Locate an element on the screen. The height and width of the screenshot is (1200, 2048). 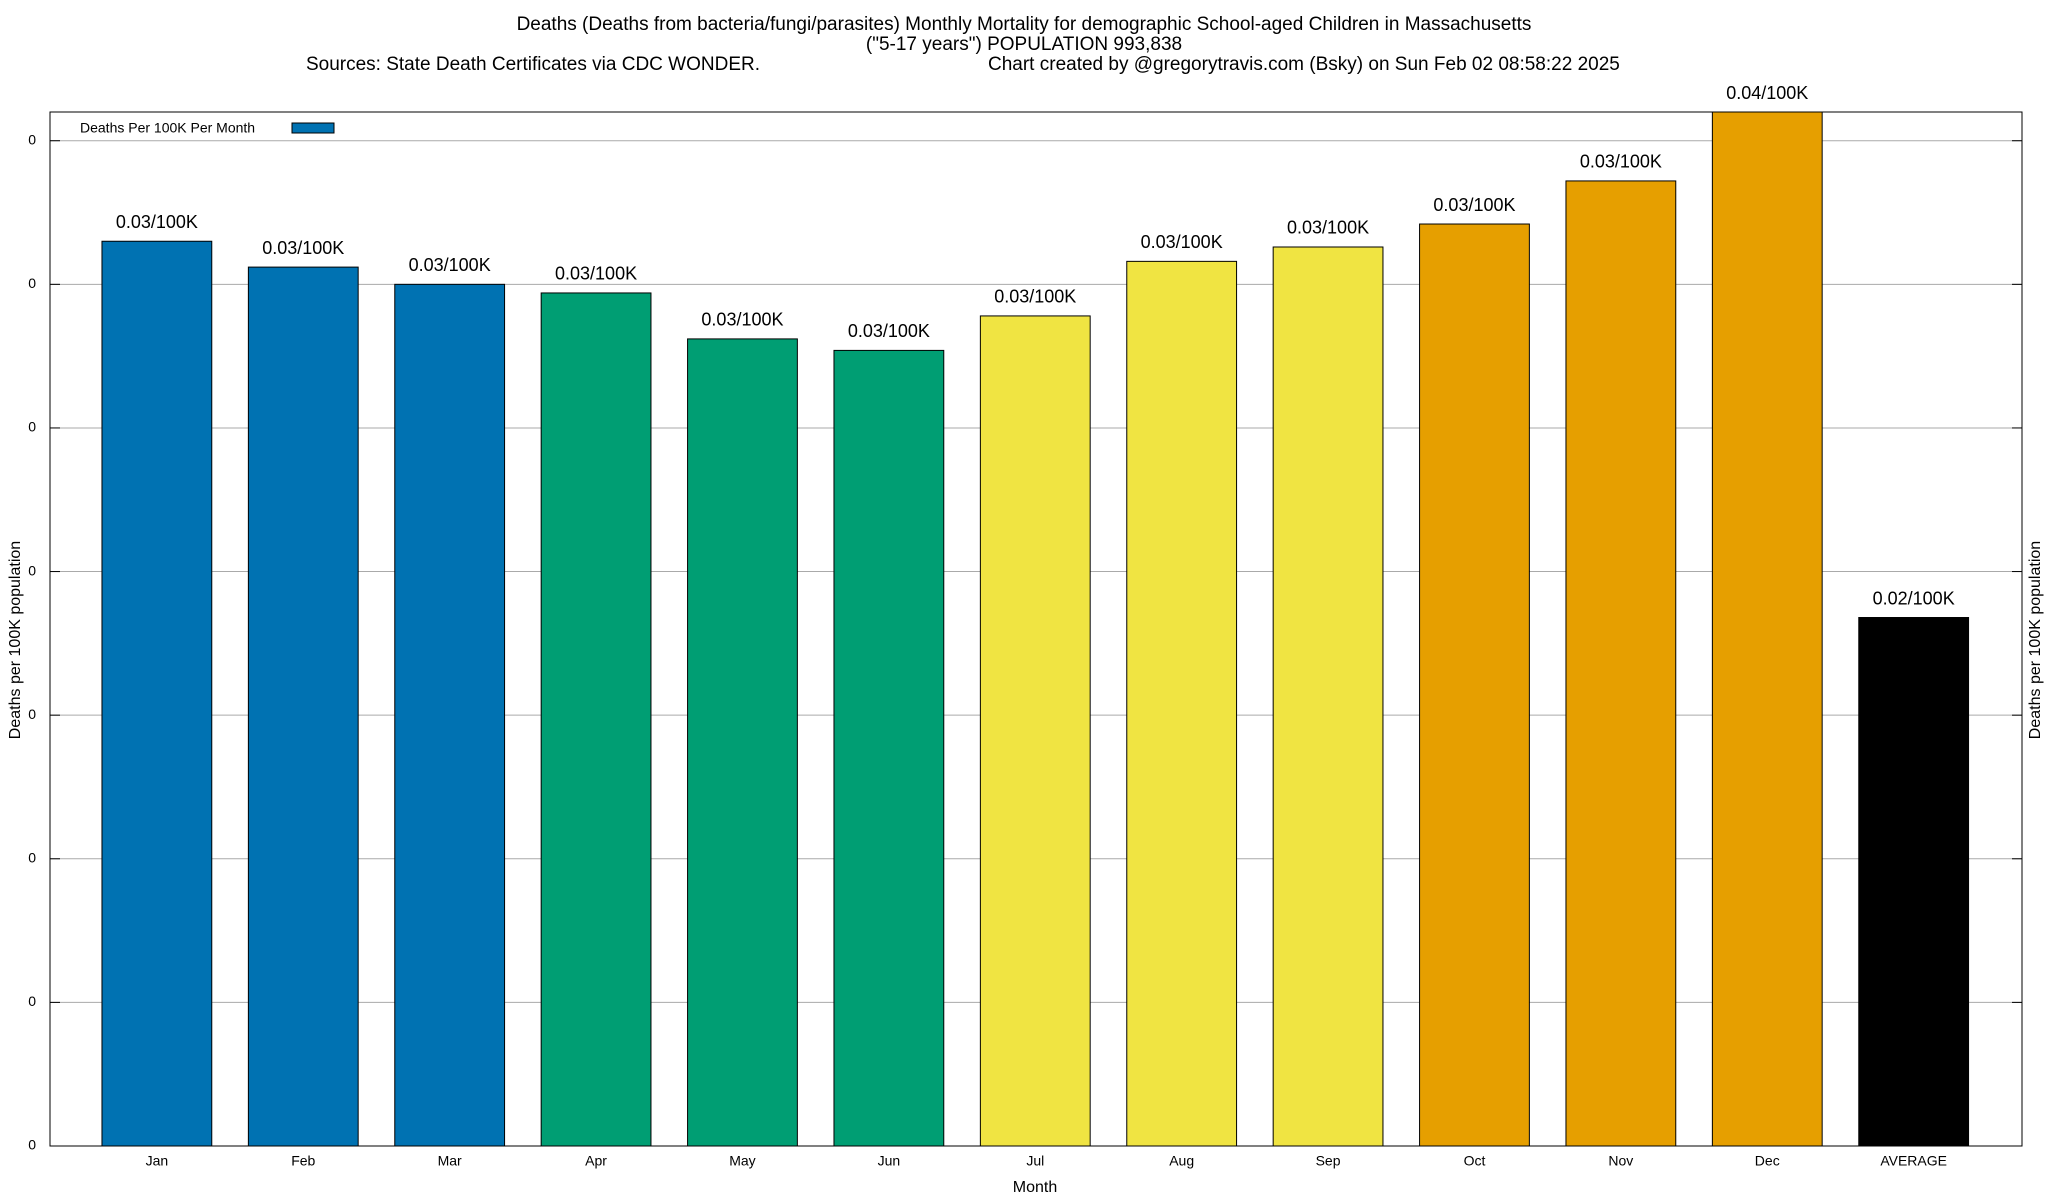
y2-axis-label: Deaths per 100K population is located at coordinates (2035, 640).